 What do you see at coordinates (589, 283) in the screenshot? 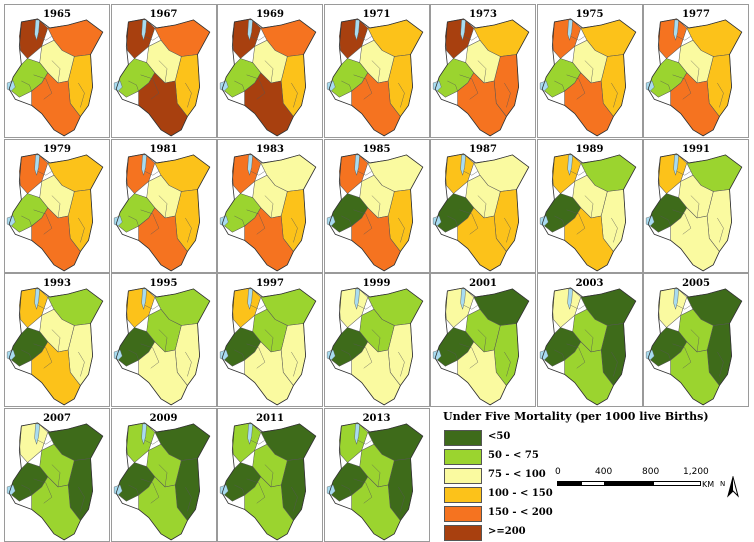
I see `map-year-label: 2003` at bounding box center [589, 283].